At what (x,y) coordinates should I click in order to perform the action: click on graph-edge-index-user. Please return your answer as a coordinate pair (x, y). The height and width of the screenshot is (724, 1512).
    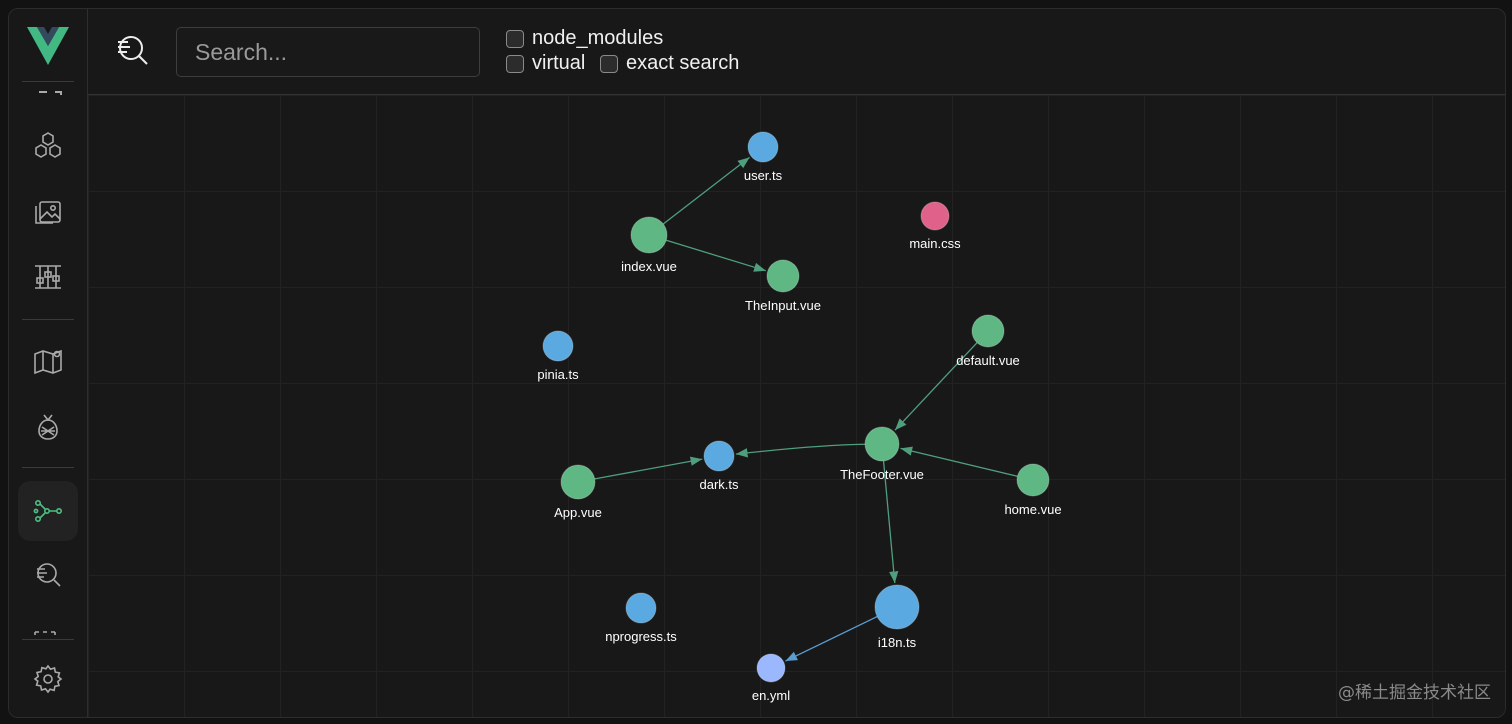
    Looking at the image, I should click on (706, 190).